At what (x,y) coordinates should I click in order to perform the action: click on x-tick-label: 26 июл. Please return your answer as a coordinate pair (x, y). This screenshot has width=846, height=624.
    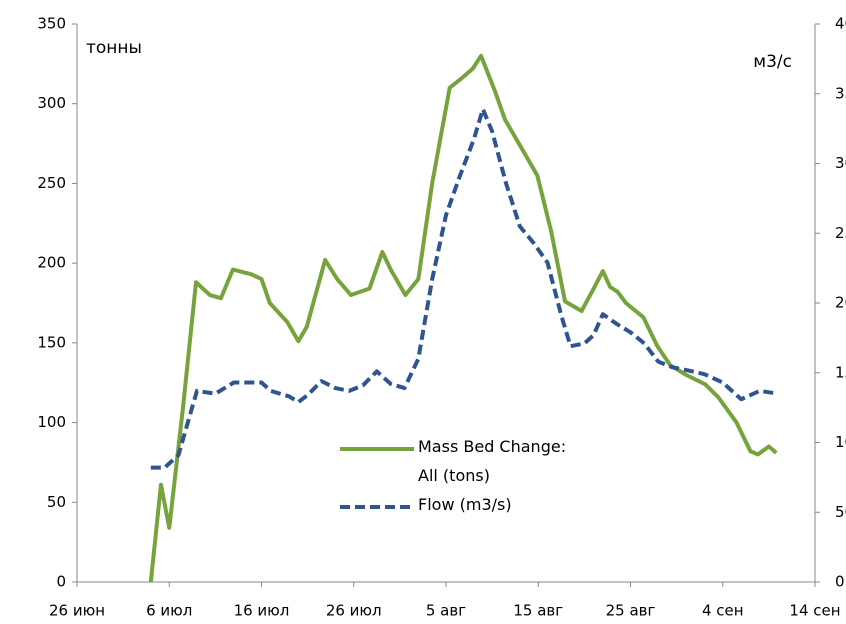
    Looking at the image, I should click on (354, 611).